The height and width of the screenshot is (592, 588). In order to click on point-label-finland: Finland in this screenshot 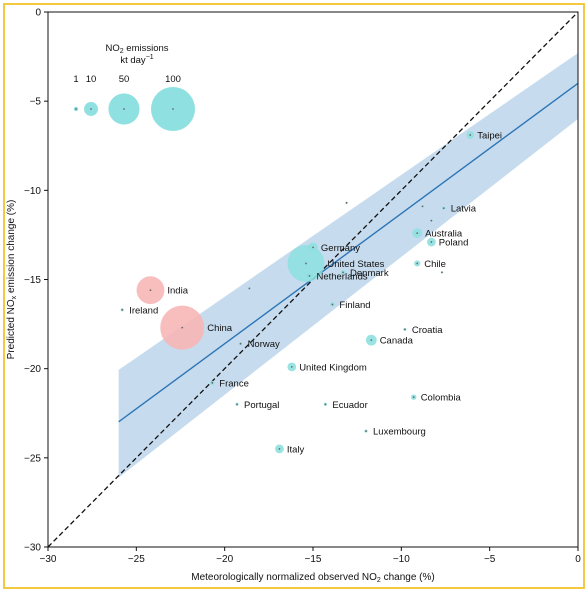, I will do `click(354, 305)`.